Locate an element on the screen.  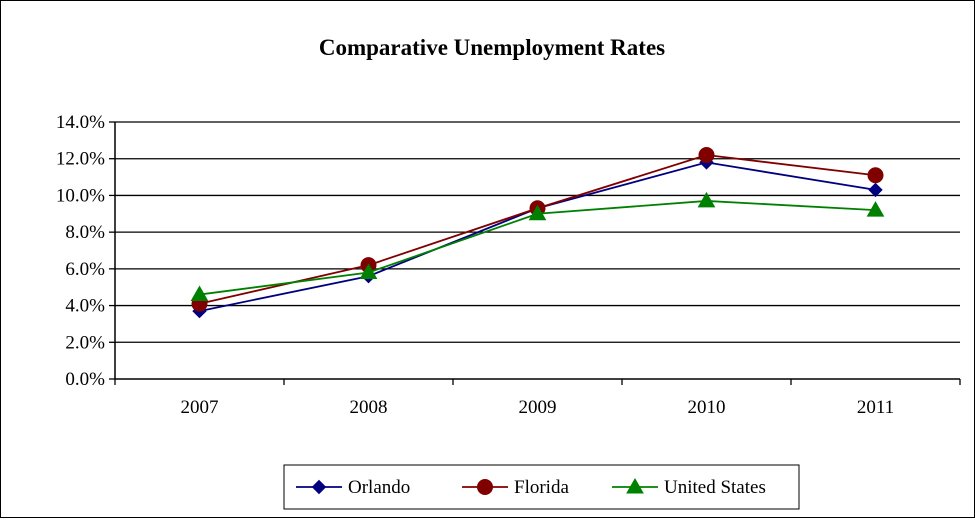
x-tick-label: 2011 is located at coordinates (875, 407).